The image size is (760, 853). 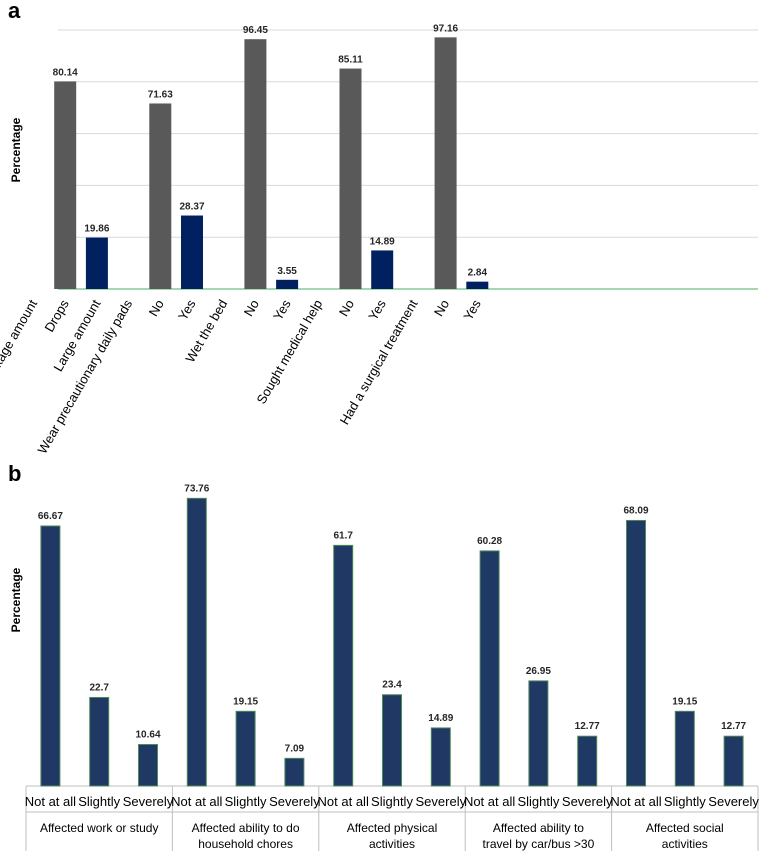 What do you see at coordinates (191, 207) in the screenshot?
I see `data-label: 28.37` at bounding box center [191, 207].